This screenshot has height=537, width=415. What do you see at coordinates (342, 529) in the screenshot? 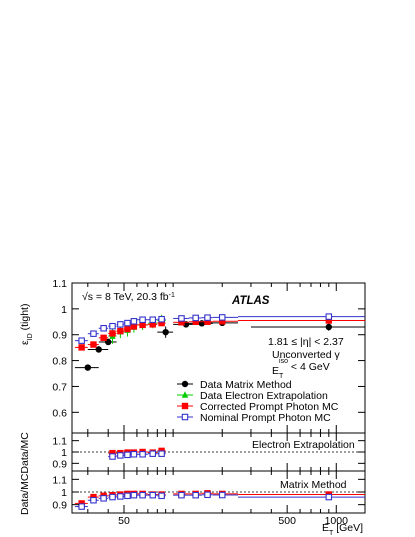
I see `x-axis-title: ET [GeV]` at bounding box center [342, 529].